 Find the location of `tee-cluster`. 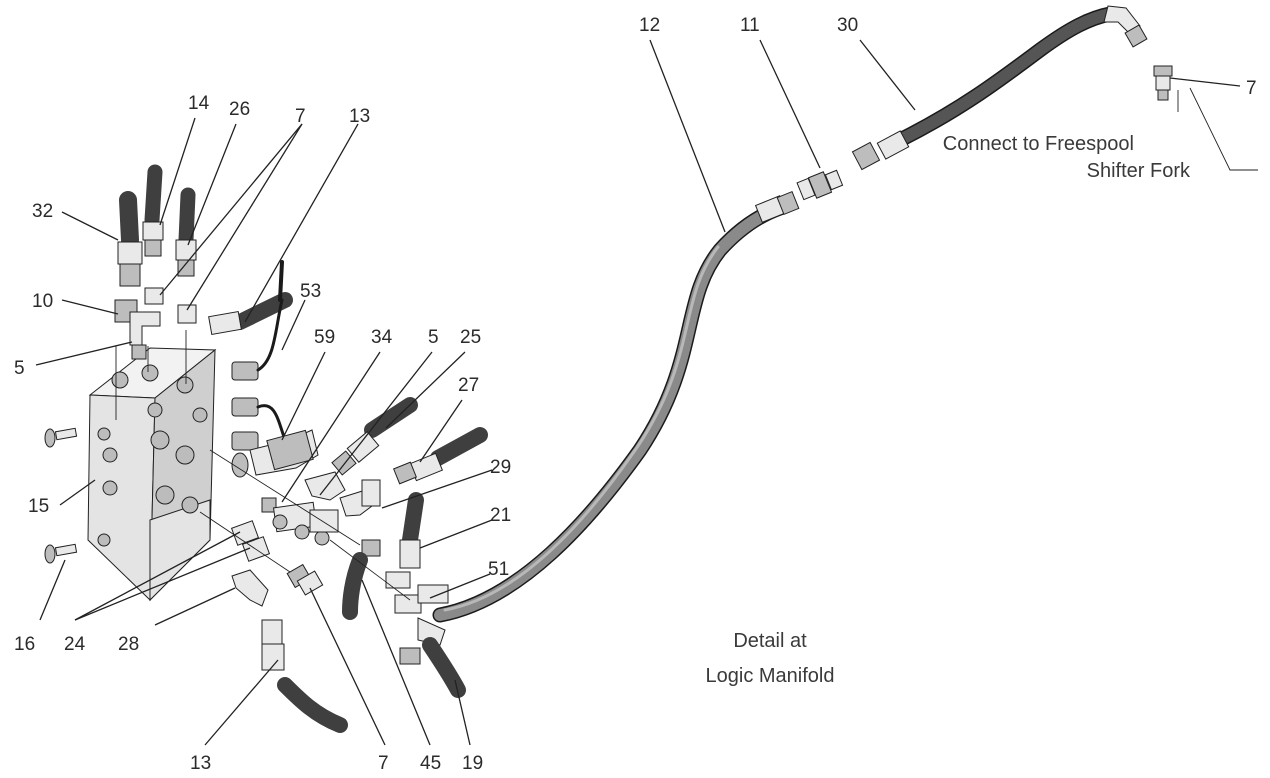

tee-cluster is located at coordinates (300, 521).